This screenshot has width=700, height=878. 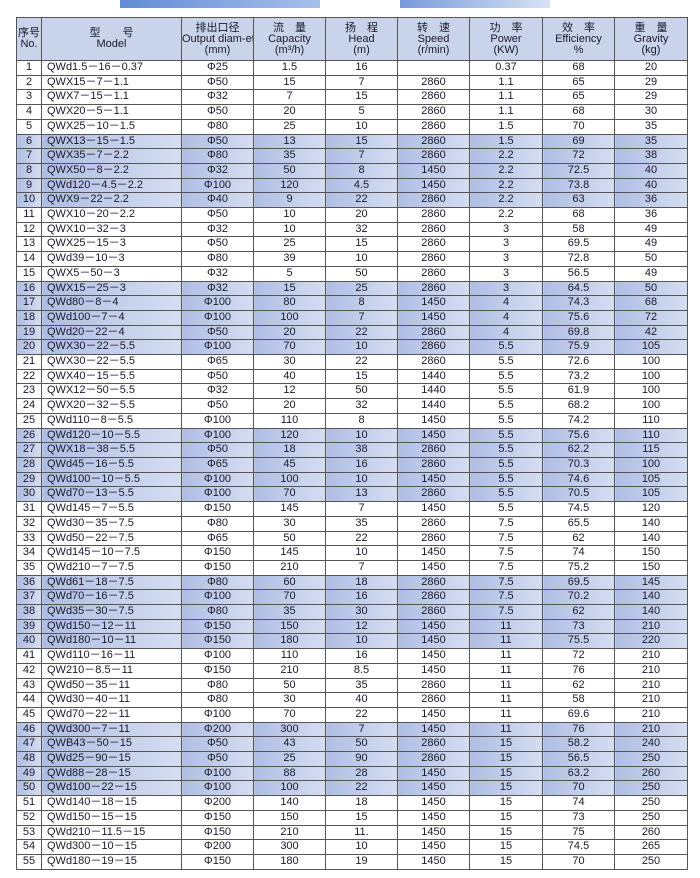 I want to click on cell-output-diameter: Φ40, so click(x=217, y=200).